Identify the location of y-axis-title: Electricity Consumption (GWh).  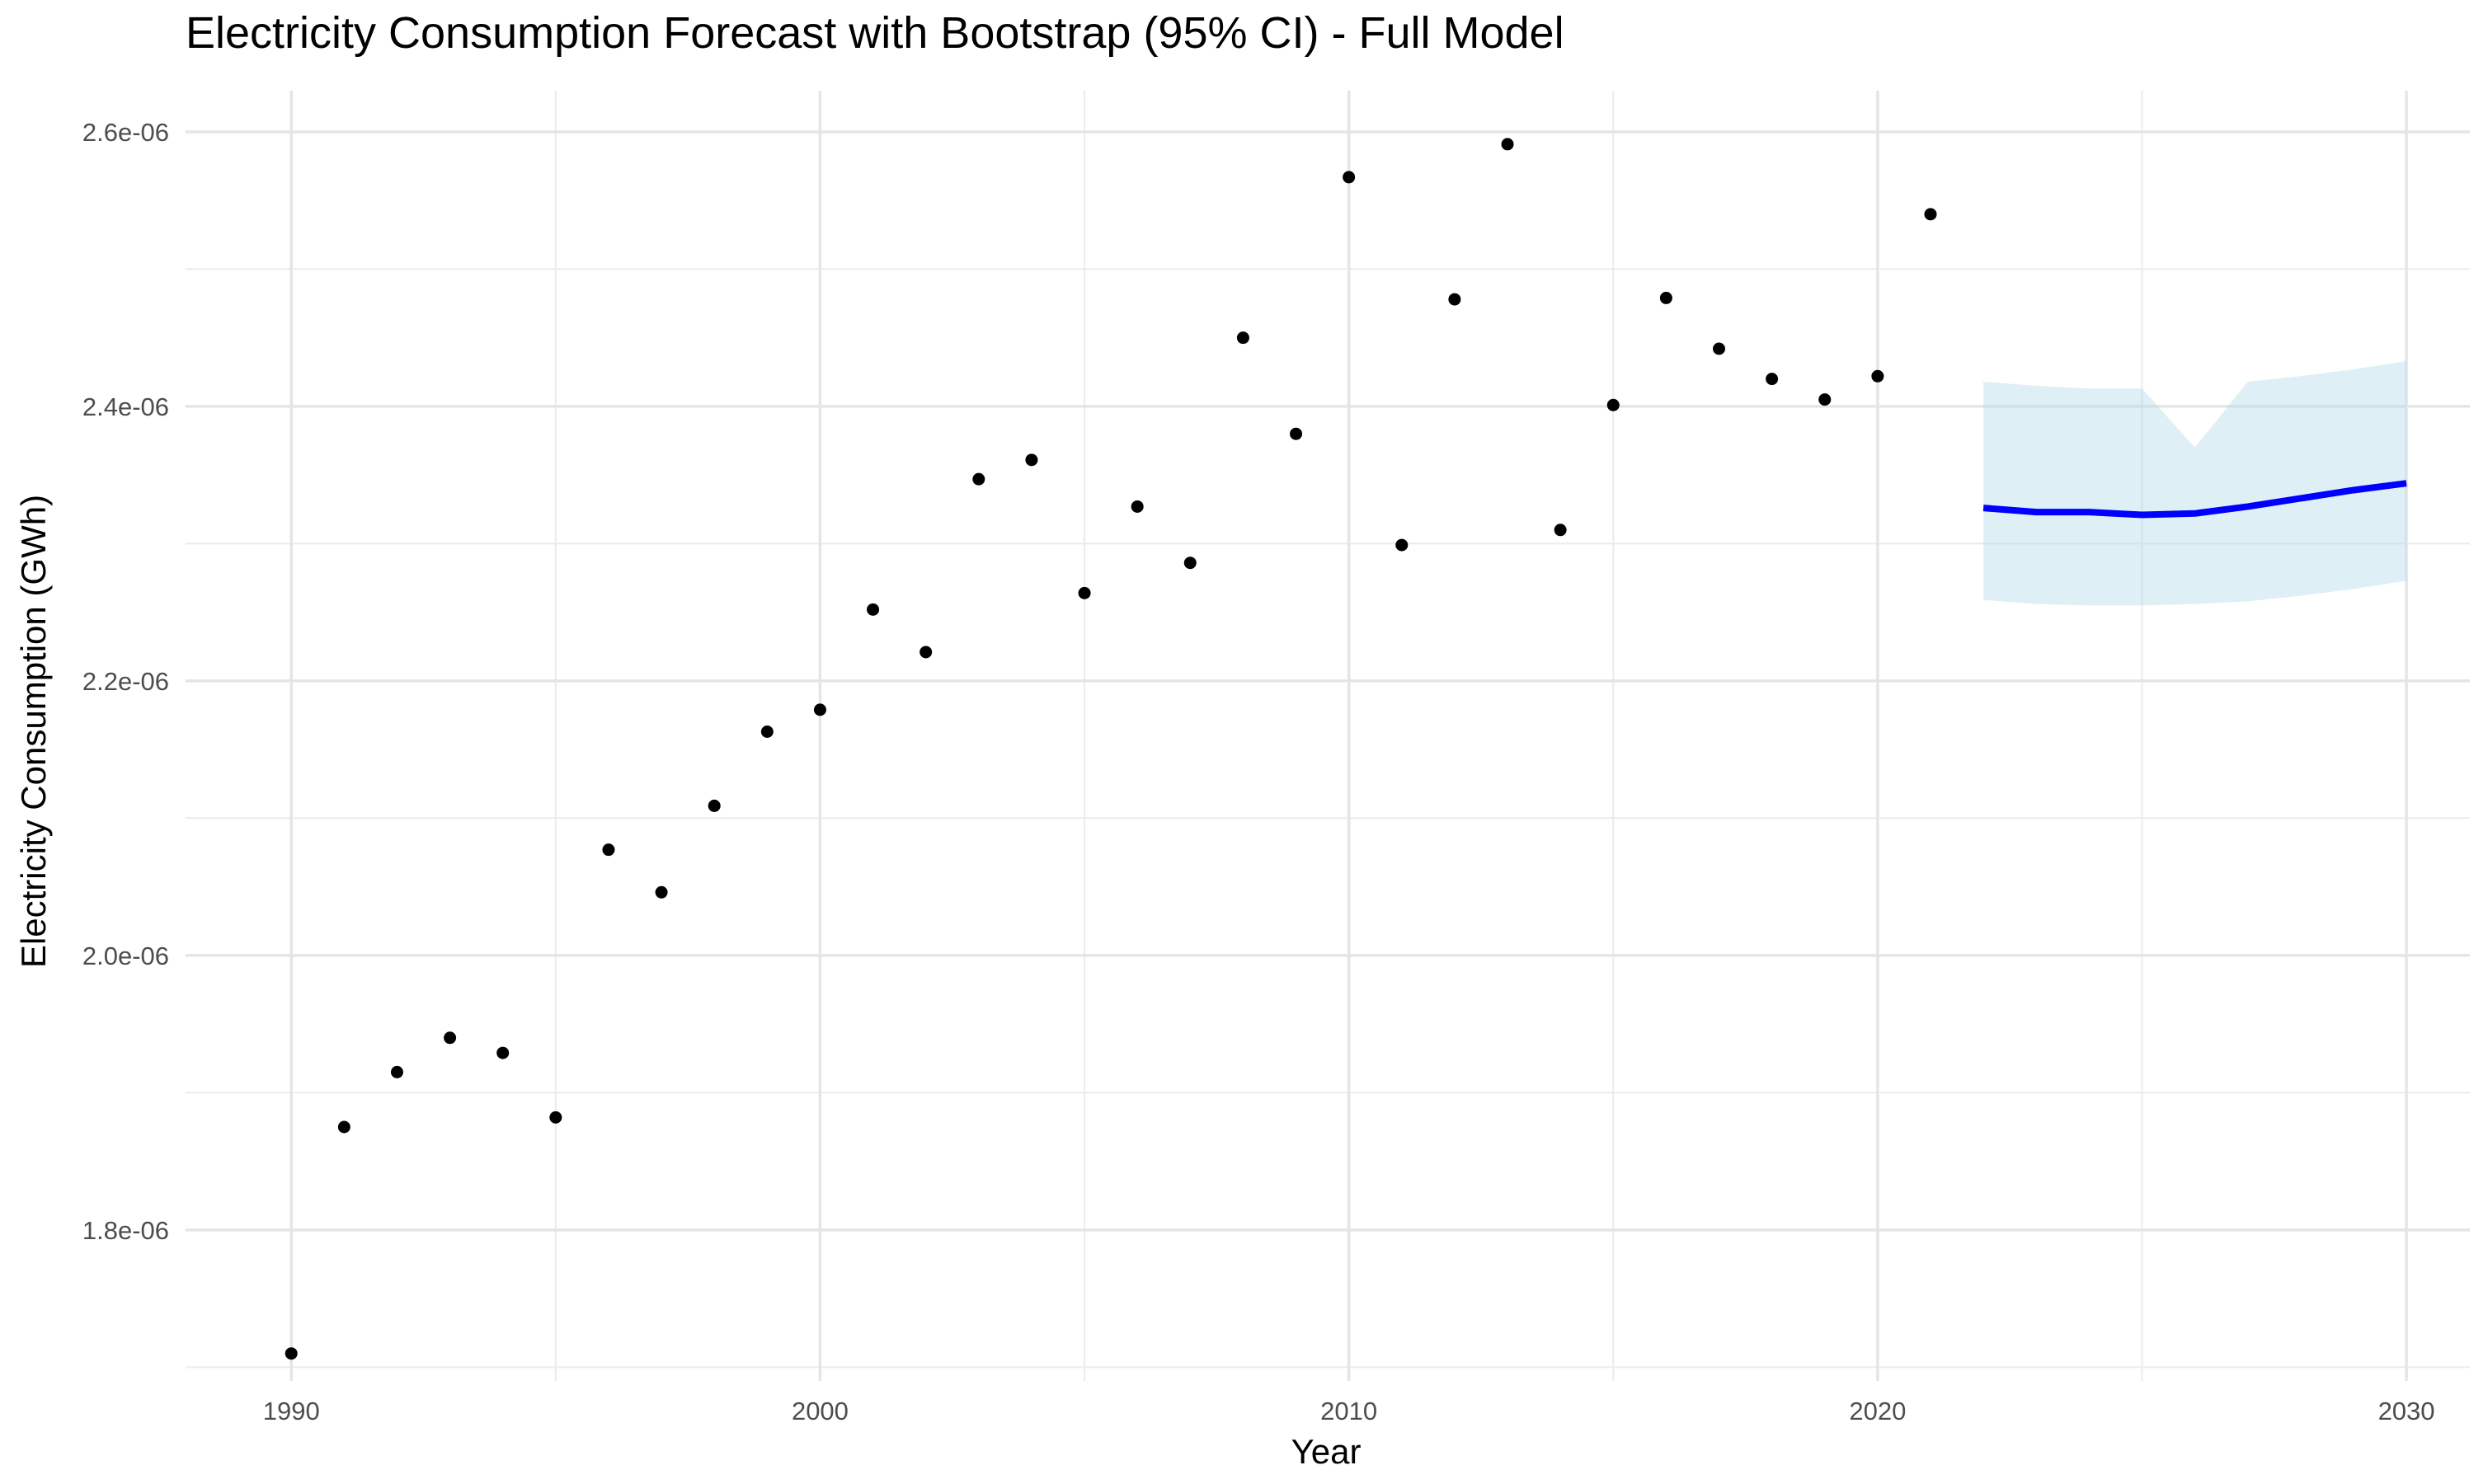
(33, 731).